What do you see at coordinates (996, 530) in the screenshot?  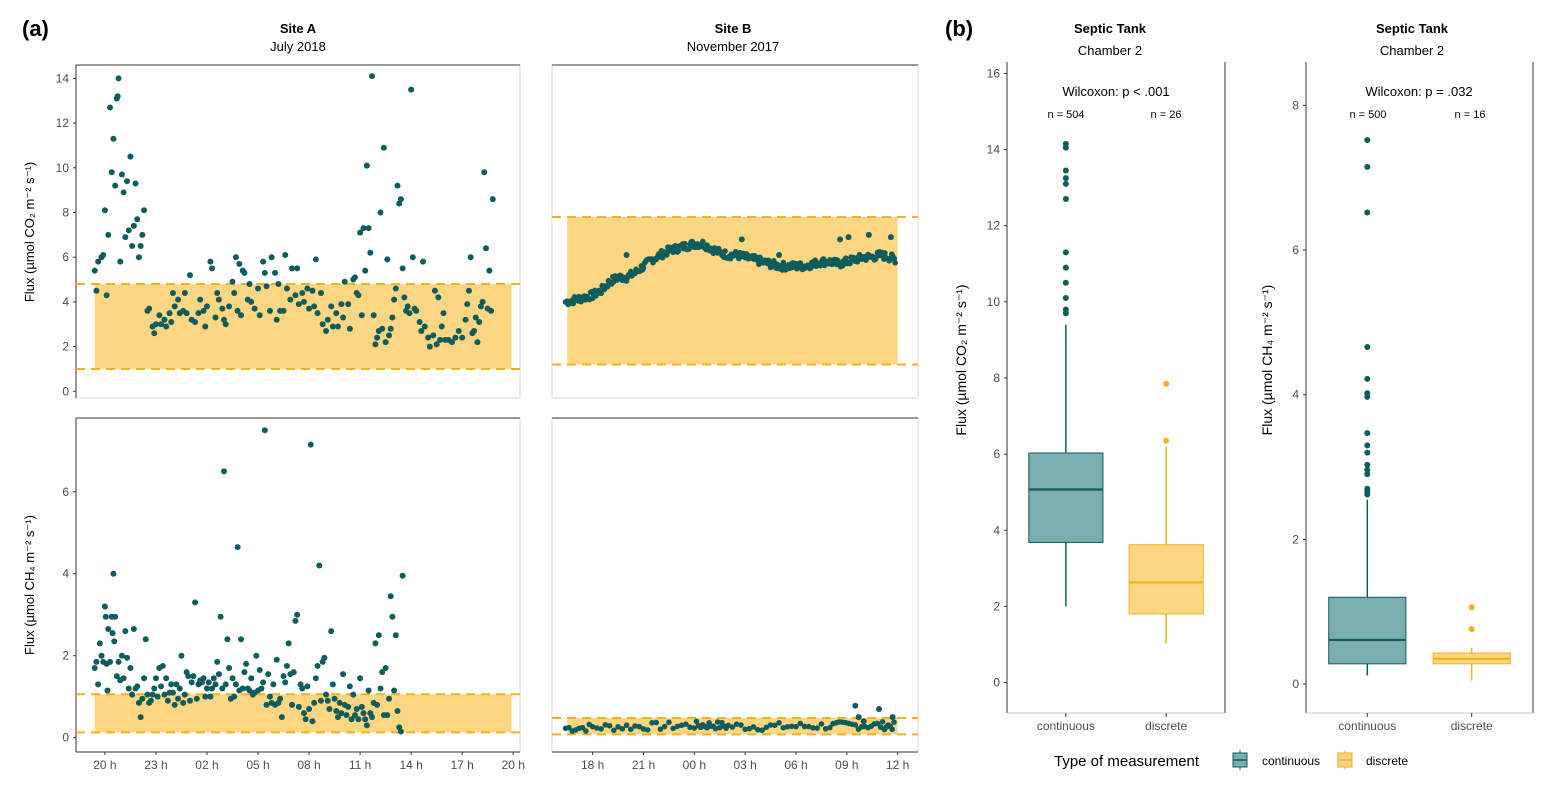 I see `y-tick-label: 4` at bounding box center [996, 530].